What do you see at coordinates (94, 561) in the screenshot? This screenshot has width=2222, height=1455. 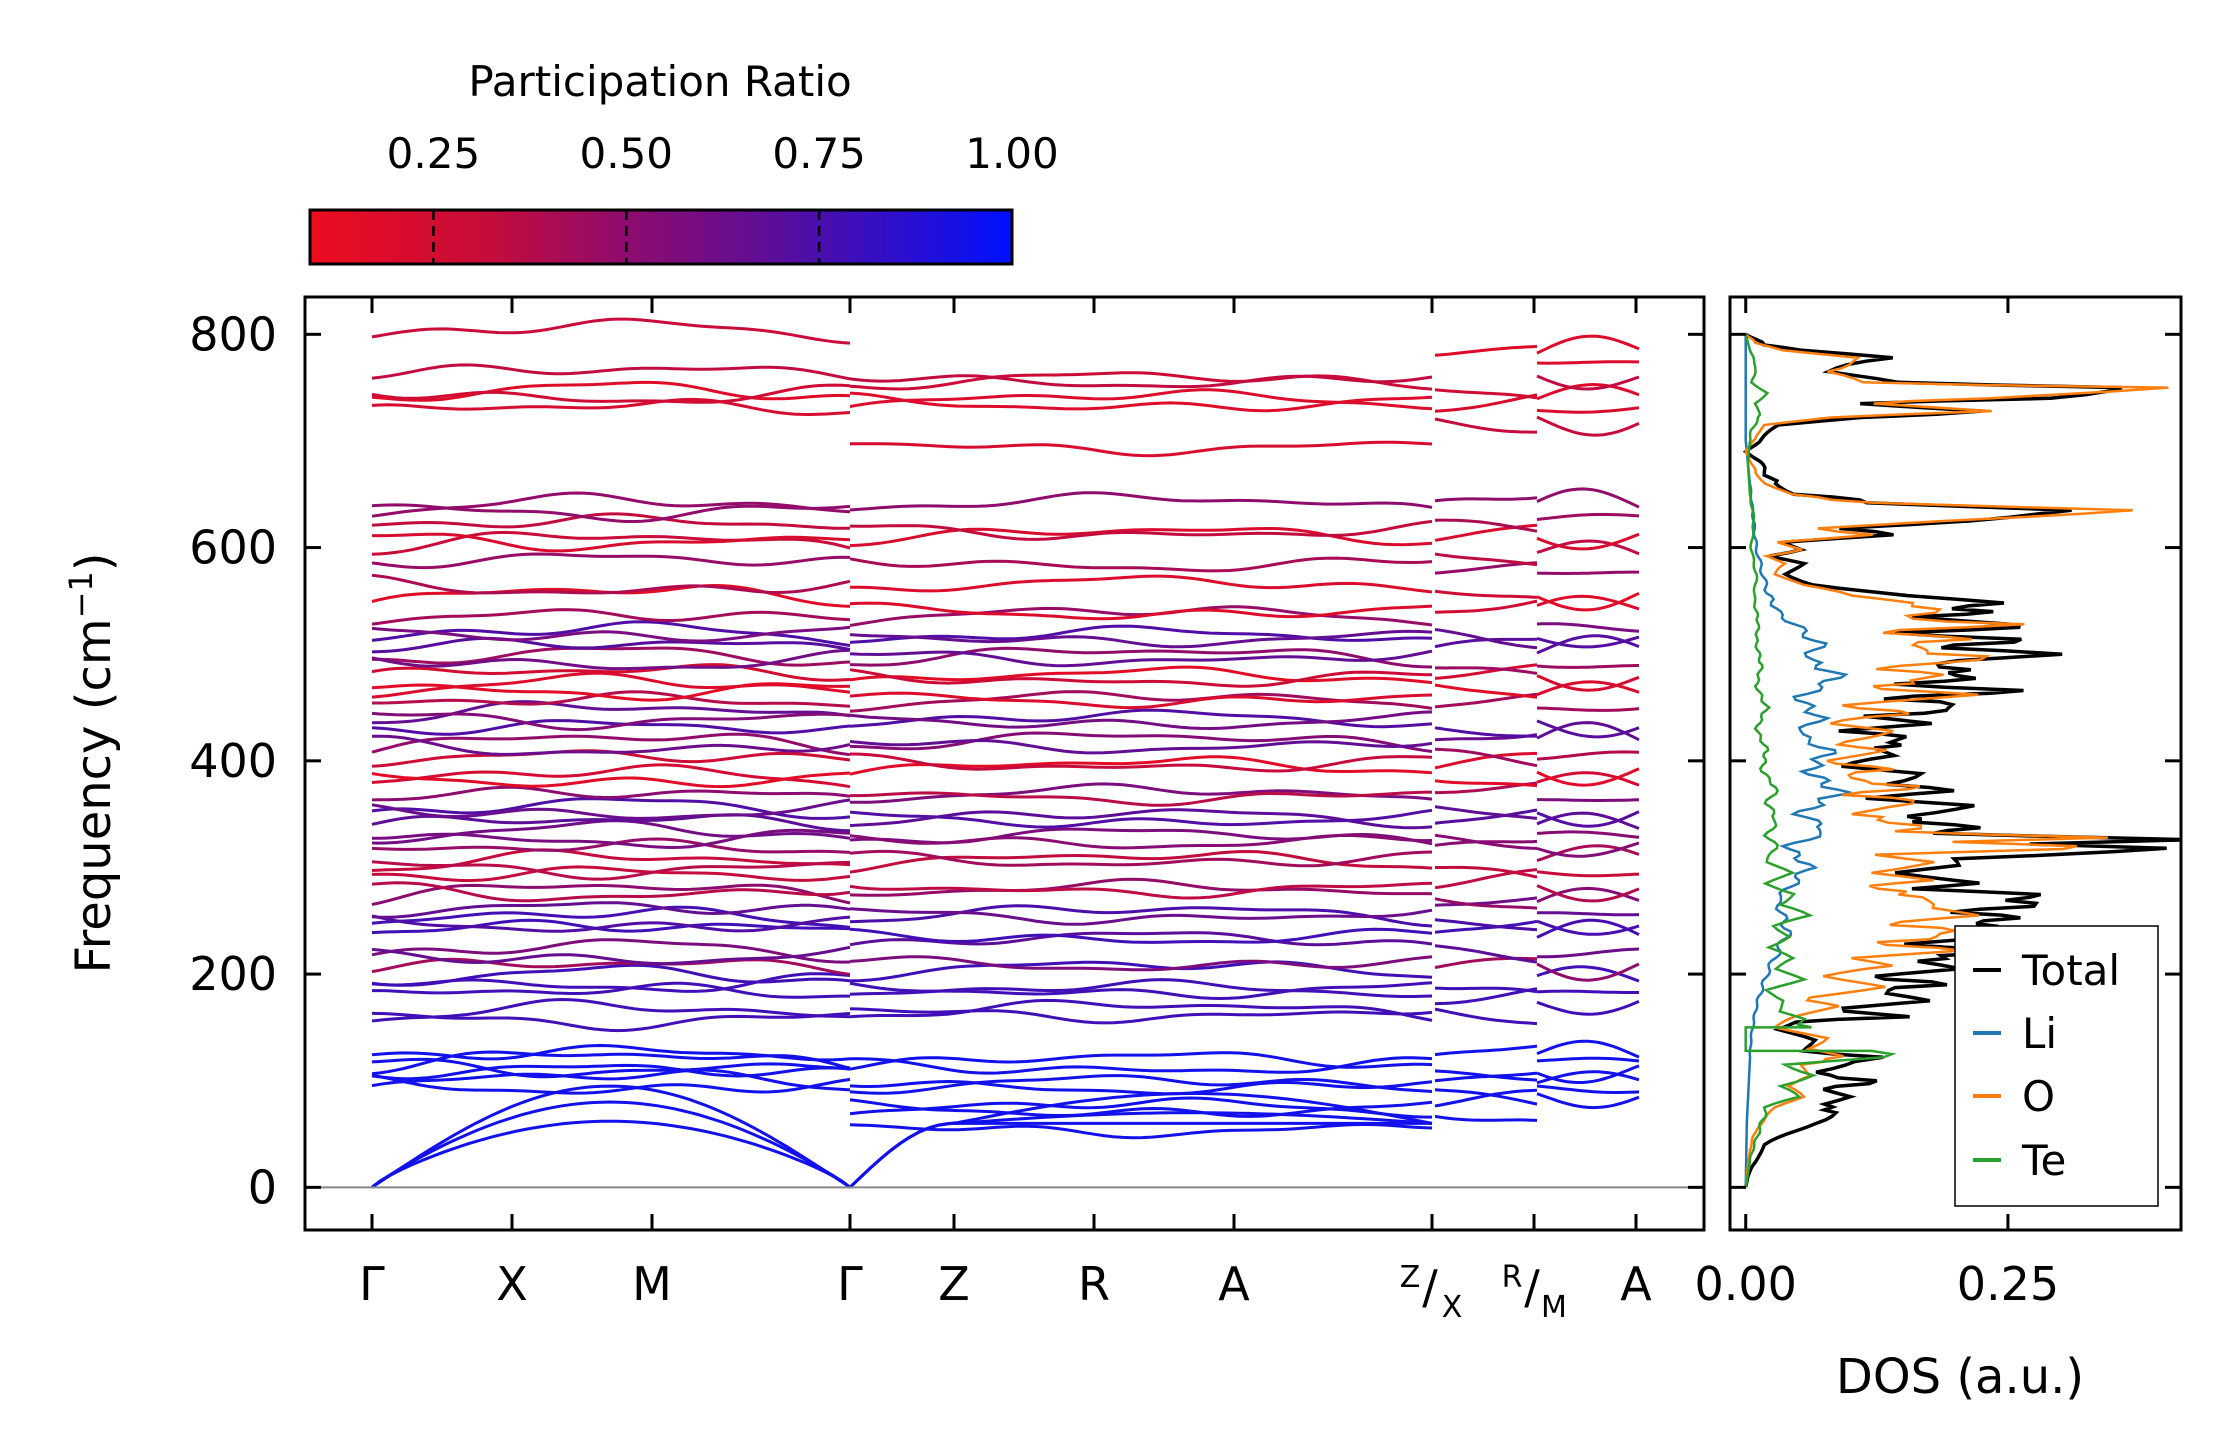 I see `y-axis-title-close: )` at bounding box center [94, 561].